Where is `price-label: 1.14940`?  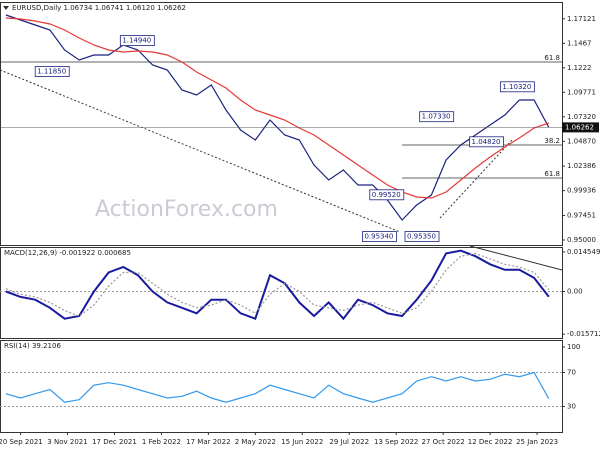 price-label: 1.14940 is located at coordinates (136, 41).